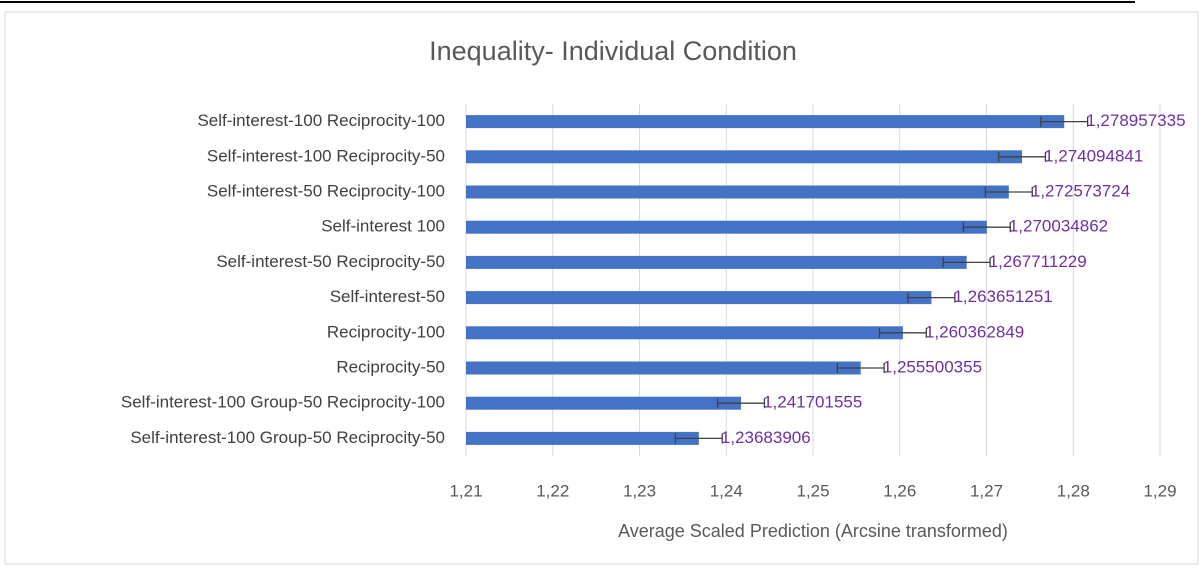  I want to click on data-label: 1,23683906, so click(766, 437).